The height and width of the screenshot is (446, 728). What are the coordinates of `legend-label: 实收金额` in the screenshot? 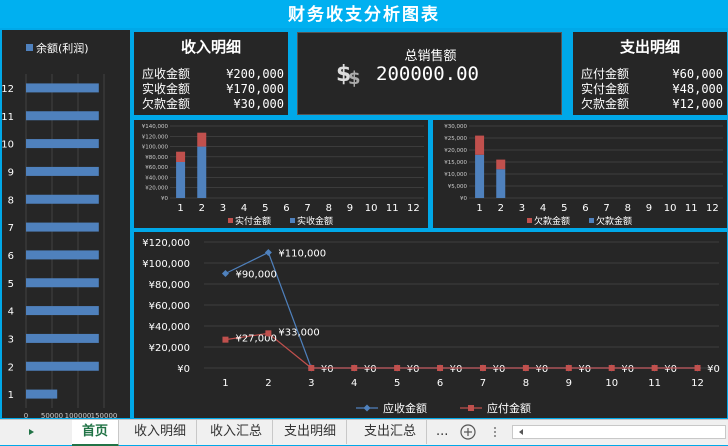 It's located at (315, 221).